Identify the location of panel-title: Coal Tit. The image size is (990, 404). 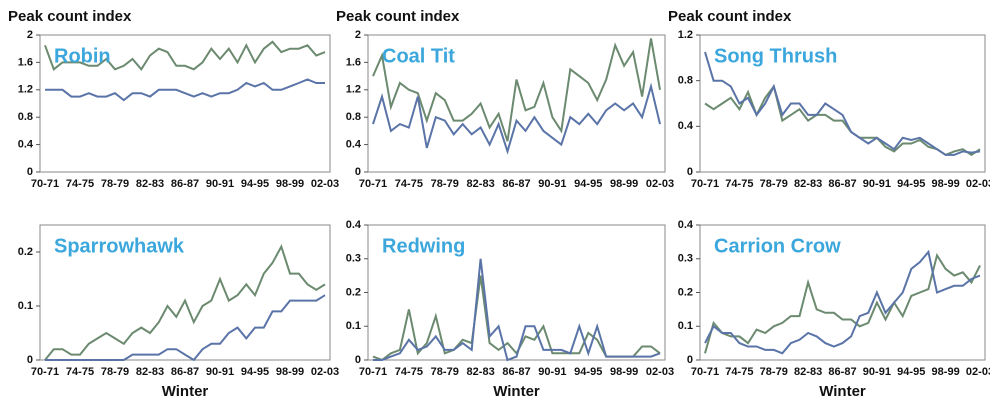
(418, 56).